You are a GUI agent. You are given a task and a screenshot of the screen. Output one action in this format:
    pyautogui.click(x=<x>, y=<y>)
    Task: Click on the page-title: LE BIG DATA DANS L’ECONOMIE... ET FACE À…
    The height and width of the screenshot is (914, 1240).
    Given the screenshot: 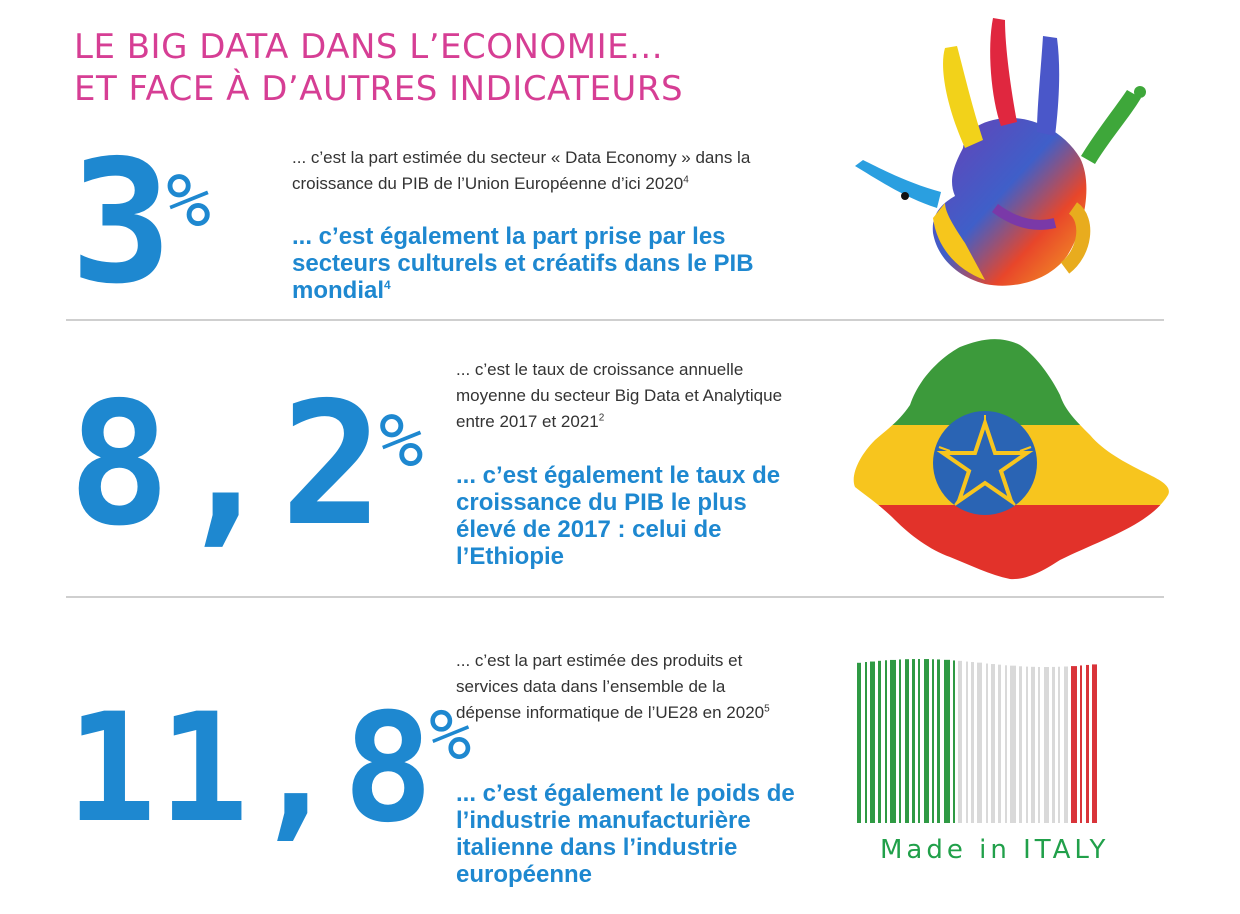 What is the action you would take?
    pyautogui.click(x=378, y=68)
    